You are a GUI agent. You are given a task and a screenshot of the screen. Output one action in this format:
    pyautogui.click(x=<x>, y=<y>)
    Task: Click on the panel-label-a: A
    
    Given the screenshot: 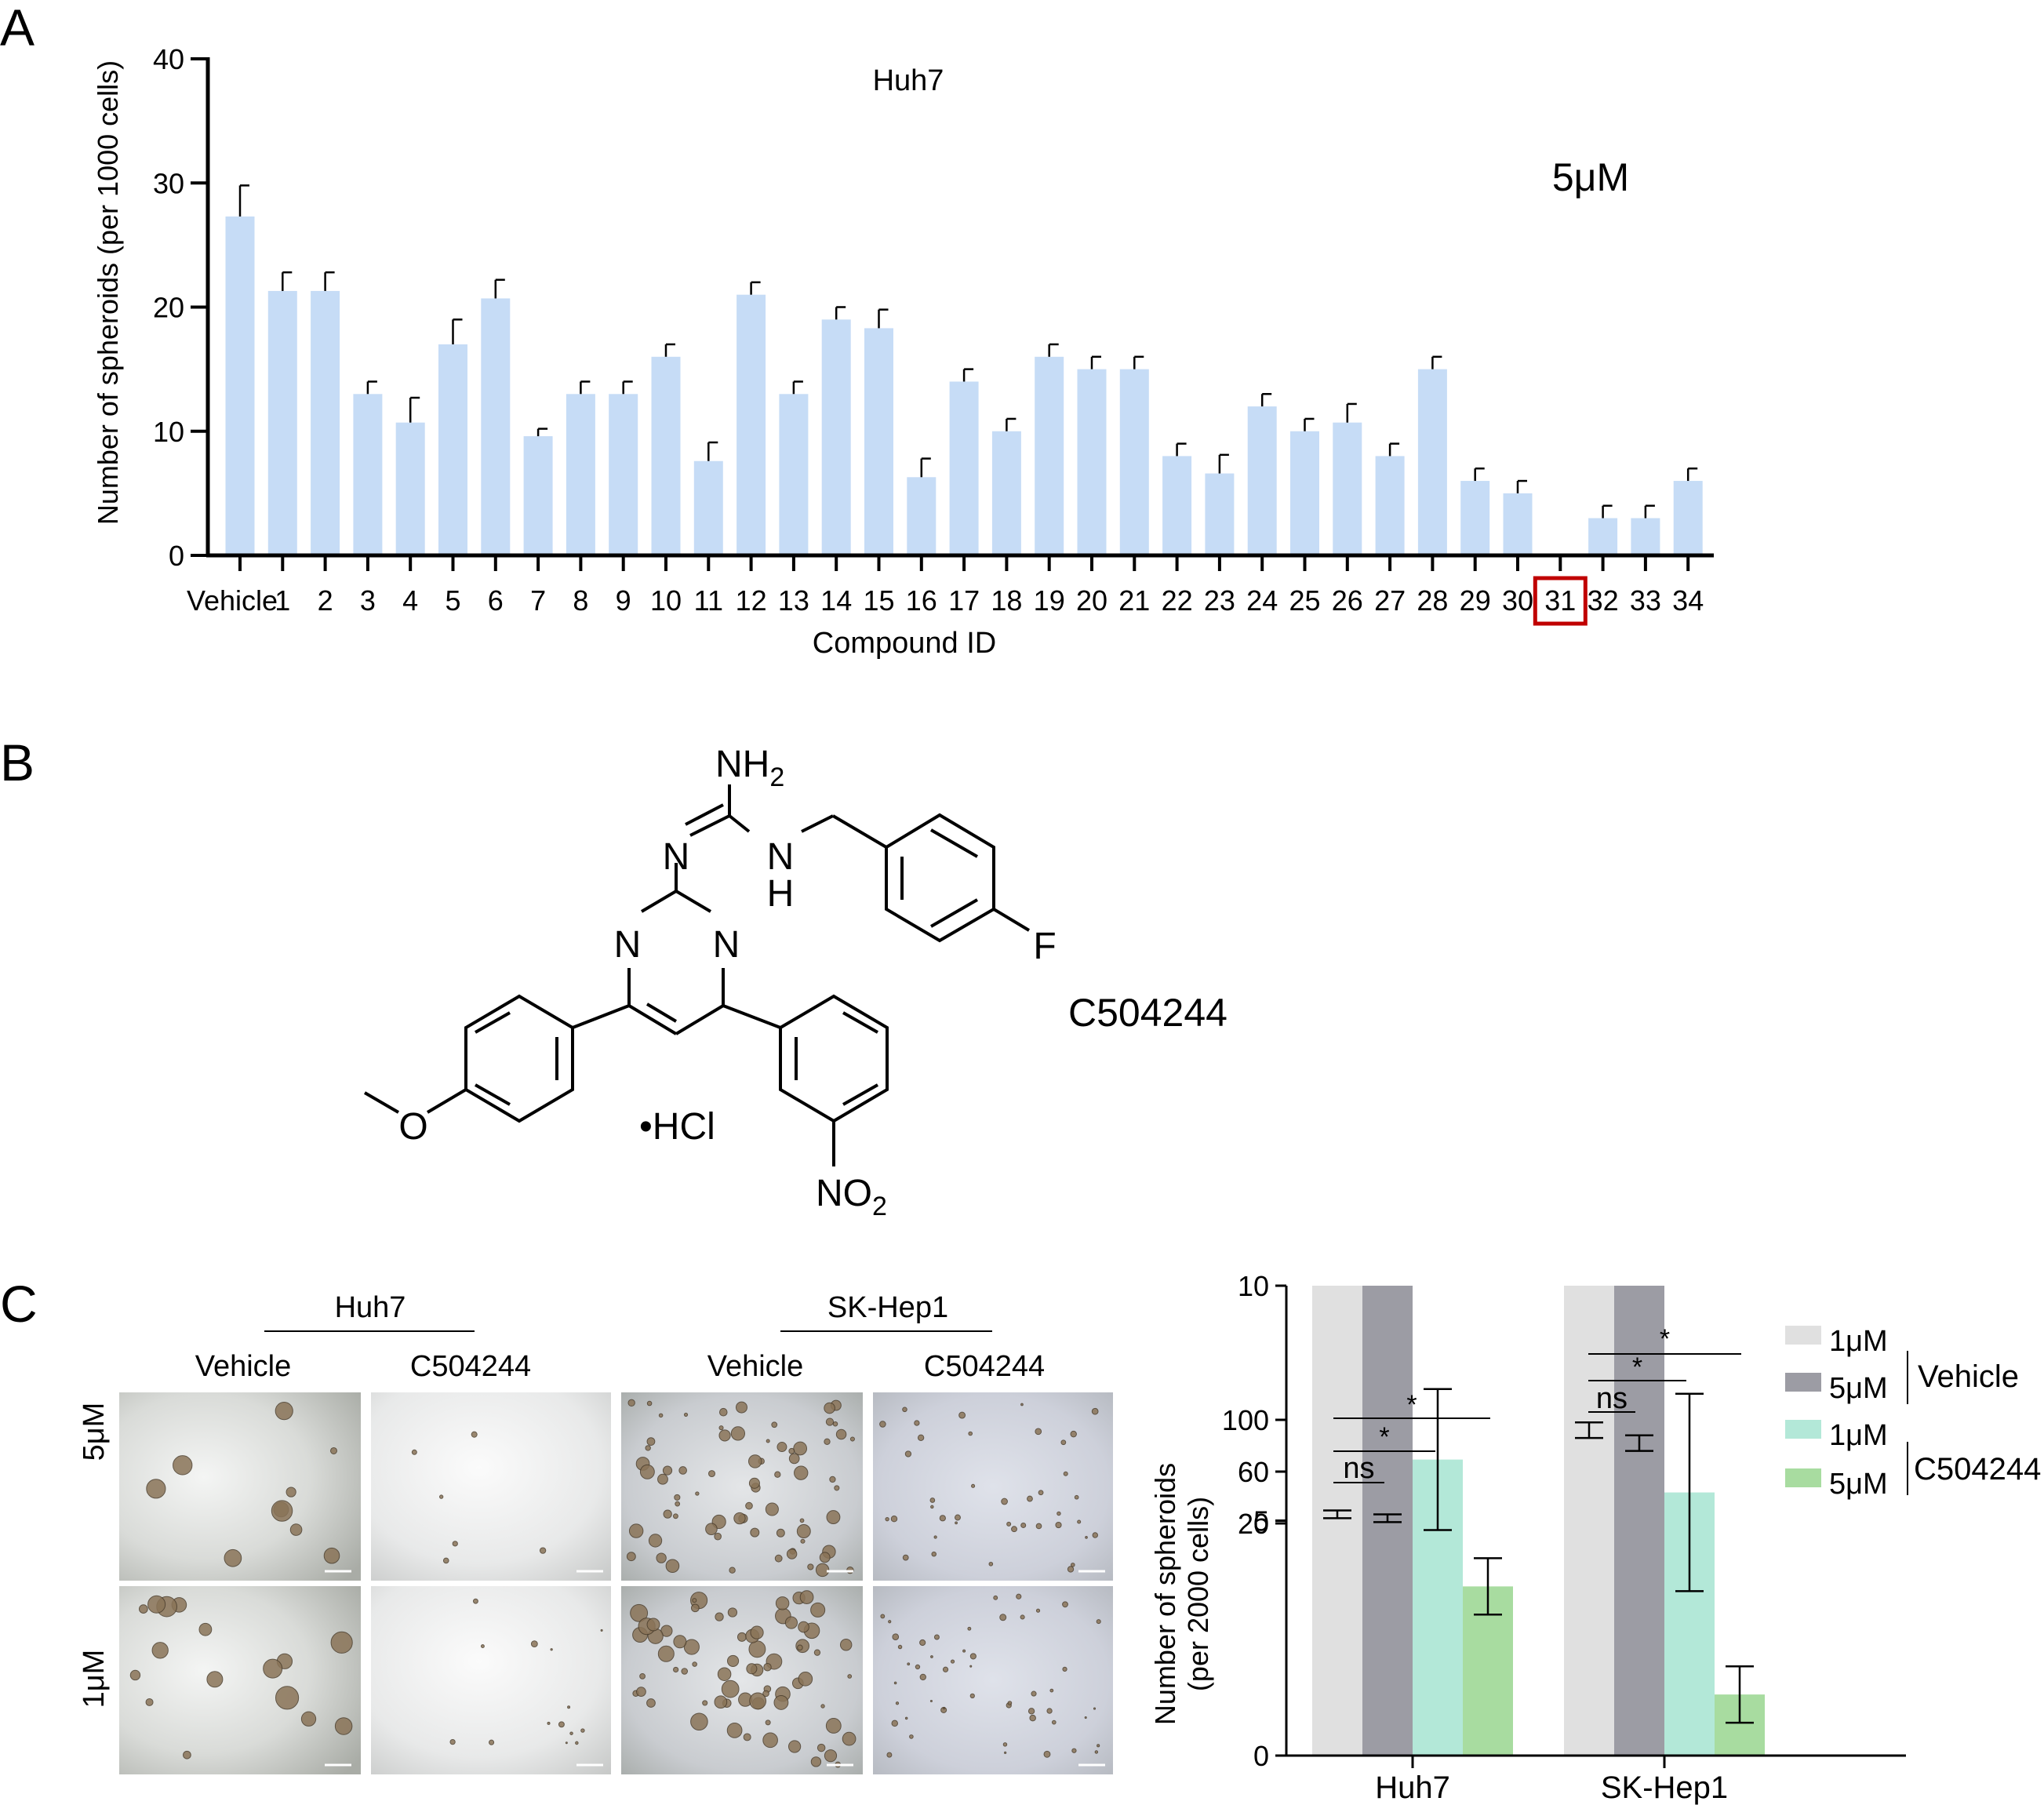 What is the action you would take?
    pyautogui.click(x=17, y=28)
    